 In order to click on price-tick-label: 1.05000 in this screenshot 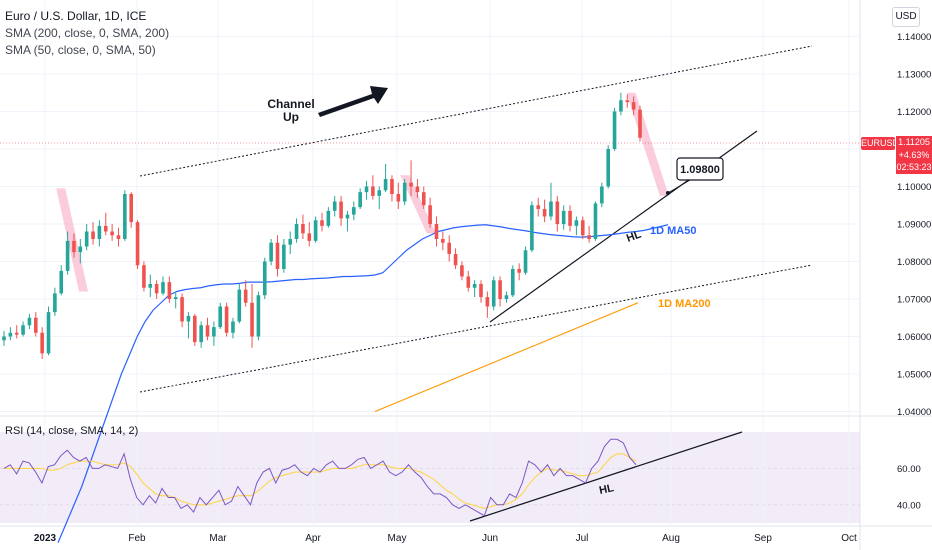, I will do `click(914, 375)`.